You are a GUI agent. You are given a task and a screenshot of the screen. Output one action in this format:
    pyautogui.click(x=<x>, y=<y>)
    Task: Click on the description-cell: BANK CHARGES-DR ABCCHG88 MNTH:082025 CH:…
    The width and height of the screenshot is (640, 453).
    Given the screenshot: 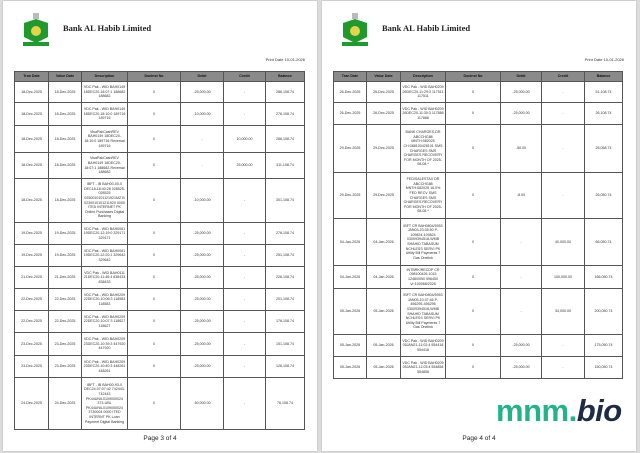 What is the action you would take?
    pyautogui.click(x=423, y=148)
    